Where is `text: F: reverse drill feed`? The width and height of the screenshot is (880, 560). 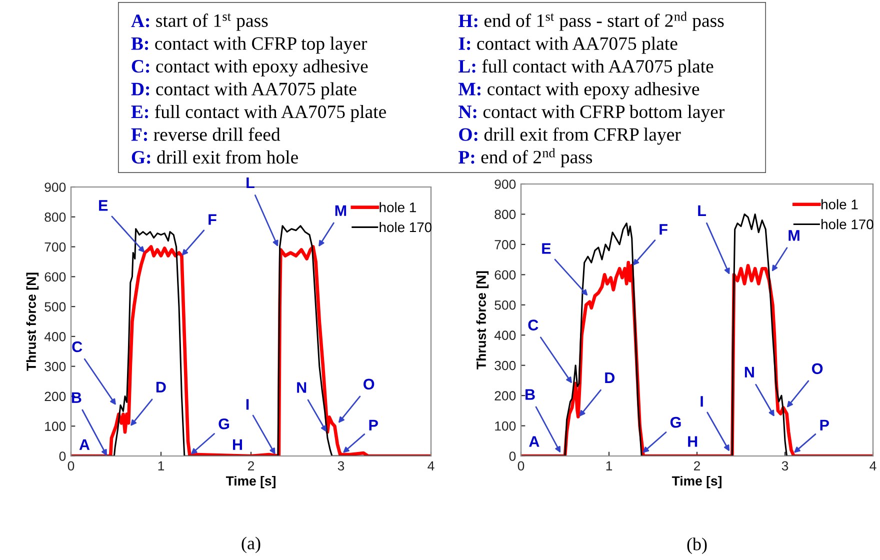 text: F: reverse drill feed is located at coordinates (205, 134).